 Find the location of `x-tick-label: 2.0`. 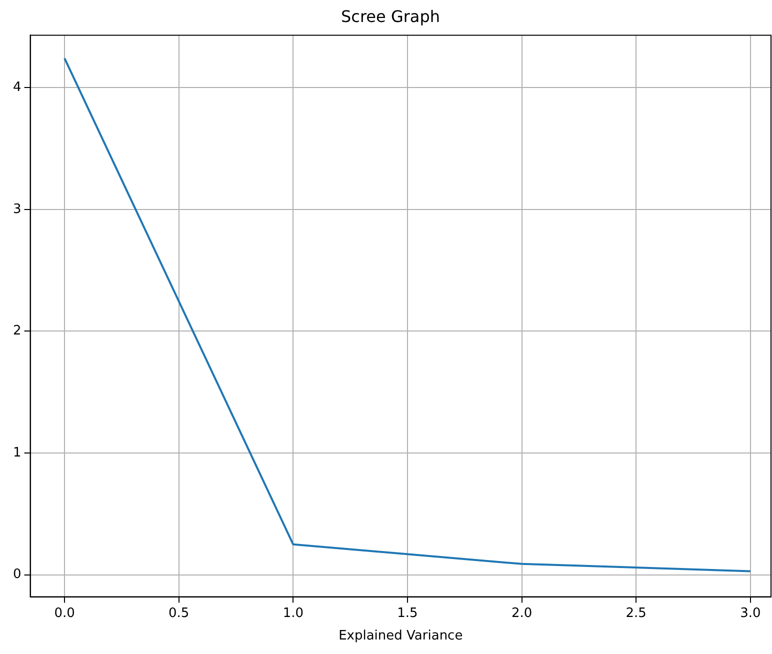

x-tick-label: 2.0 is located at coordinates (521, 613).